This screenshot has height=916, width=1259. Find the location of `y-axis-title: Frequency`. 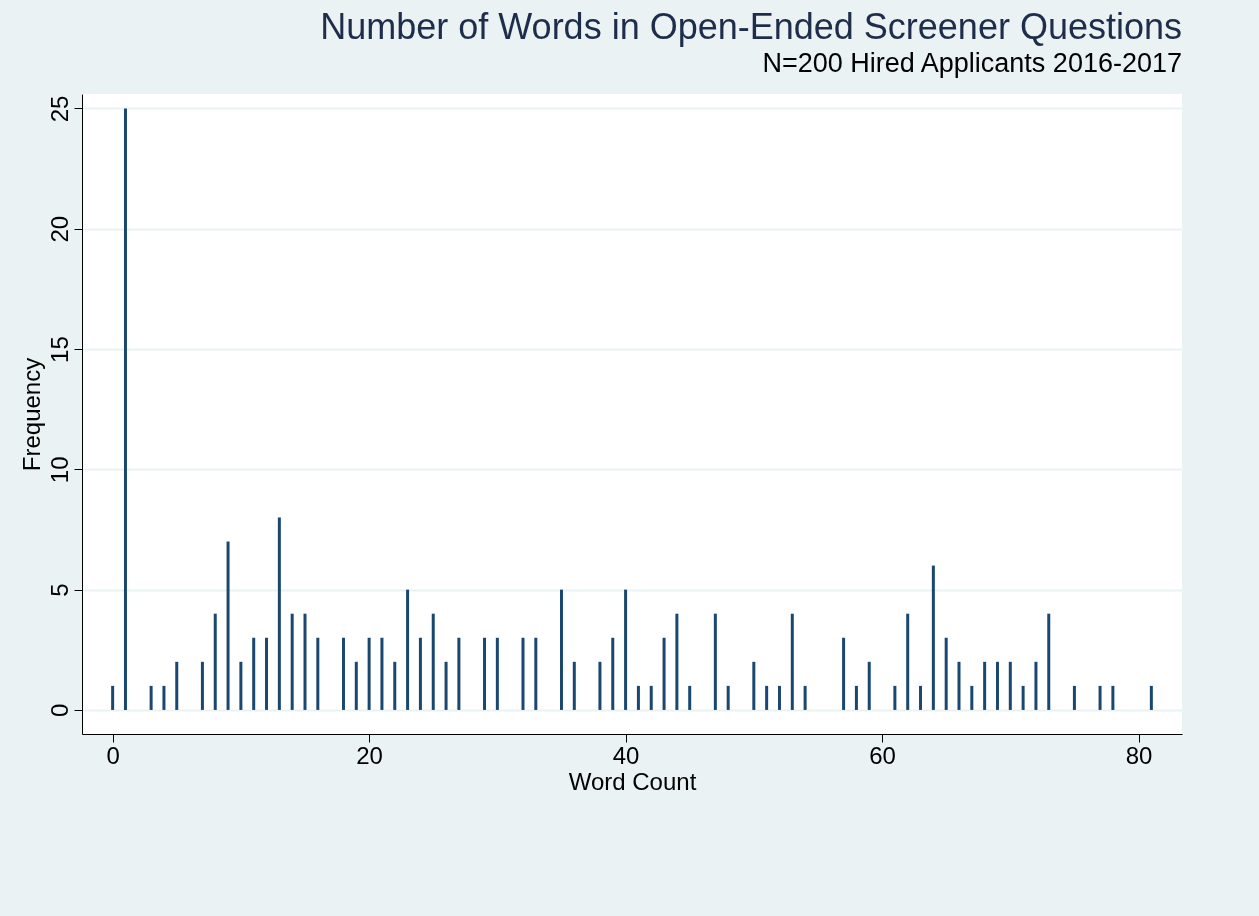

y-axis-title: Frequency is located at coordinates (31, 414).